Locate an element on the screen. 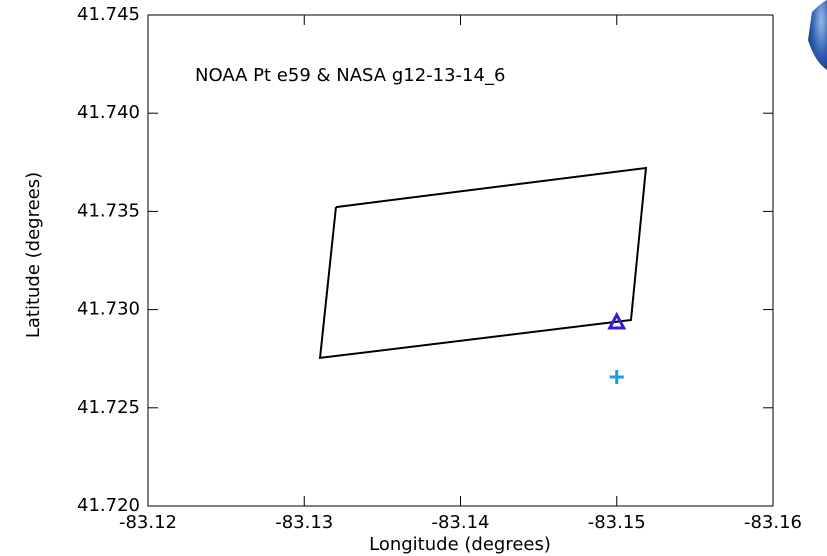  y-tick-label: 41.720 is located at coordinates (108, 505).